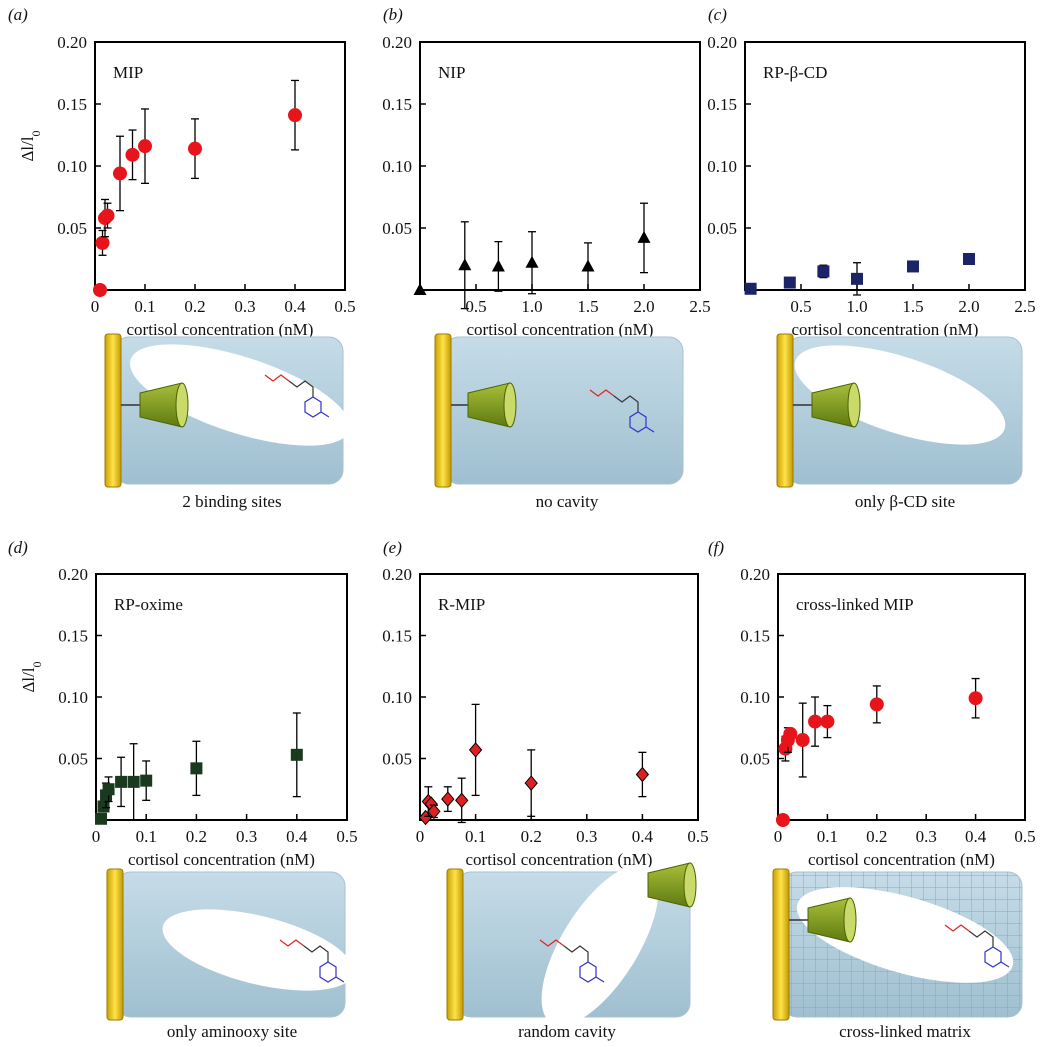  I want to click on caption: only β-CD site, so click(905, 501).